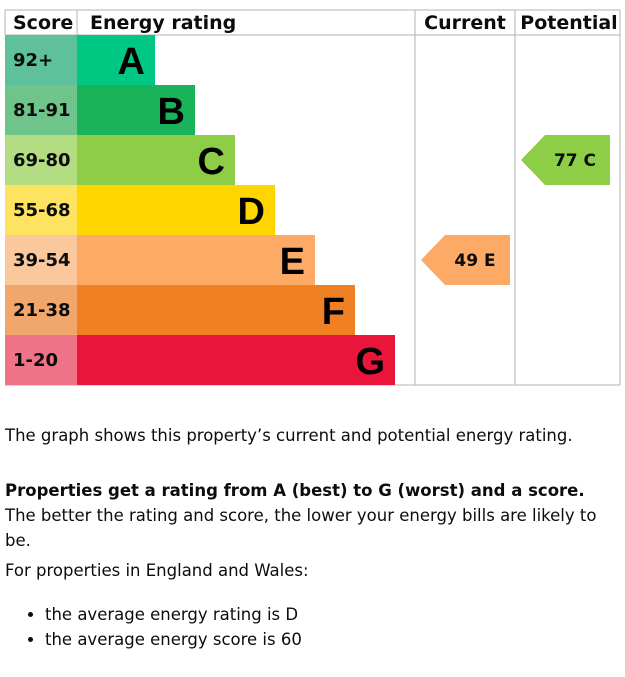 This screenshot has height=677, width=625. I want to click on rating-bar-c, so click(156, 160).